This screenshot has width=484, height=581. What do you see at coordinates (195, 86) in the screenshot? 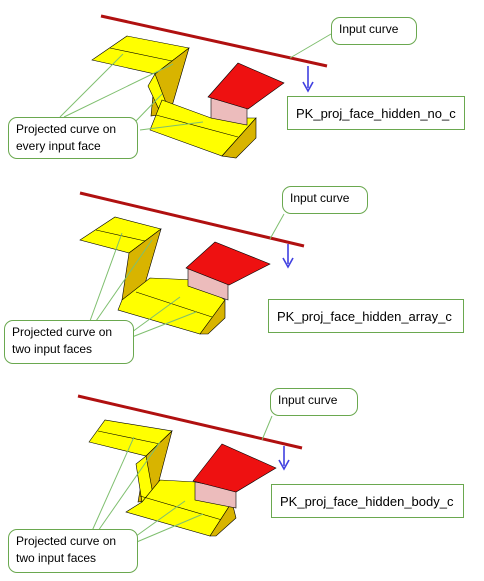
I see `panel-1-diagram` at bounding box center [195, 86].